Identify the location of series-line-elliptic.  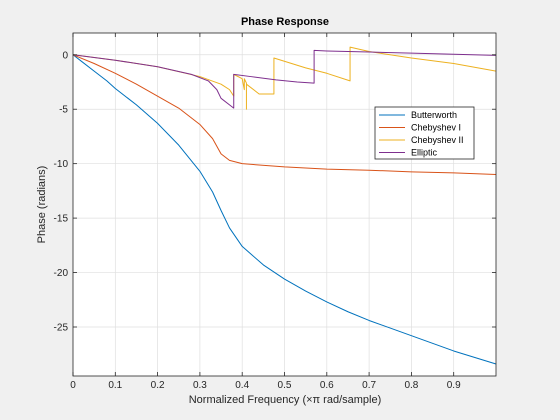
(284, 79).